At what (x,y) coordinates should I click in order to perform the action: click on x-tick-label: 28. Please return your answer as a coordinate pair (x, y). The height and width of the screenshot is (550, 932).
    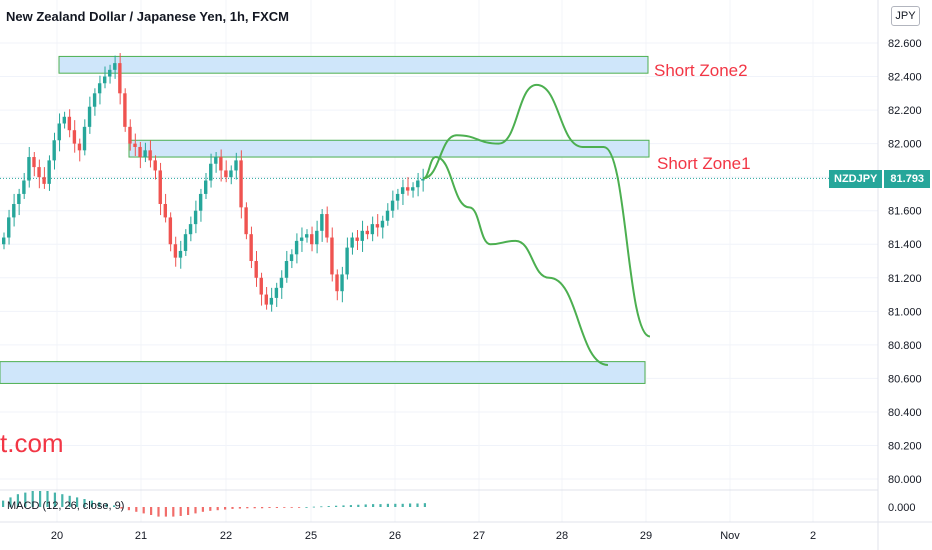
    Looking at the image, I should click on (562, 536).